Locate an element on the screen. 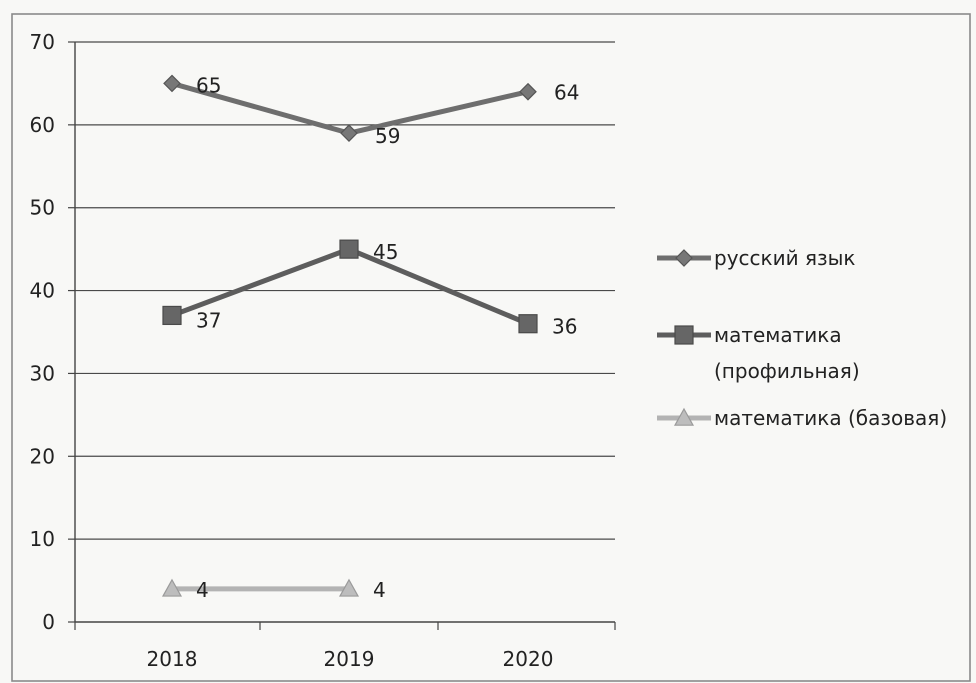 The width and height of the screenshot is (976, 683). data-label: 65 is located at coordinates (208, 85).